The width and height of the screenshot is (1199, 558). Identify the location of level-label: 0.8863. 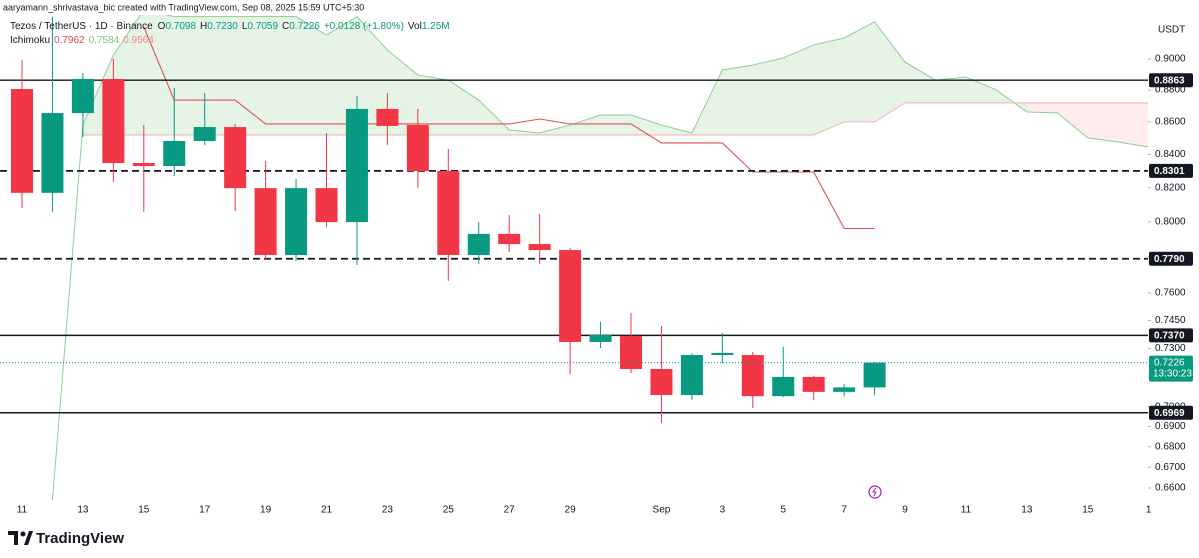
(1169, 80).